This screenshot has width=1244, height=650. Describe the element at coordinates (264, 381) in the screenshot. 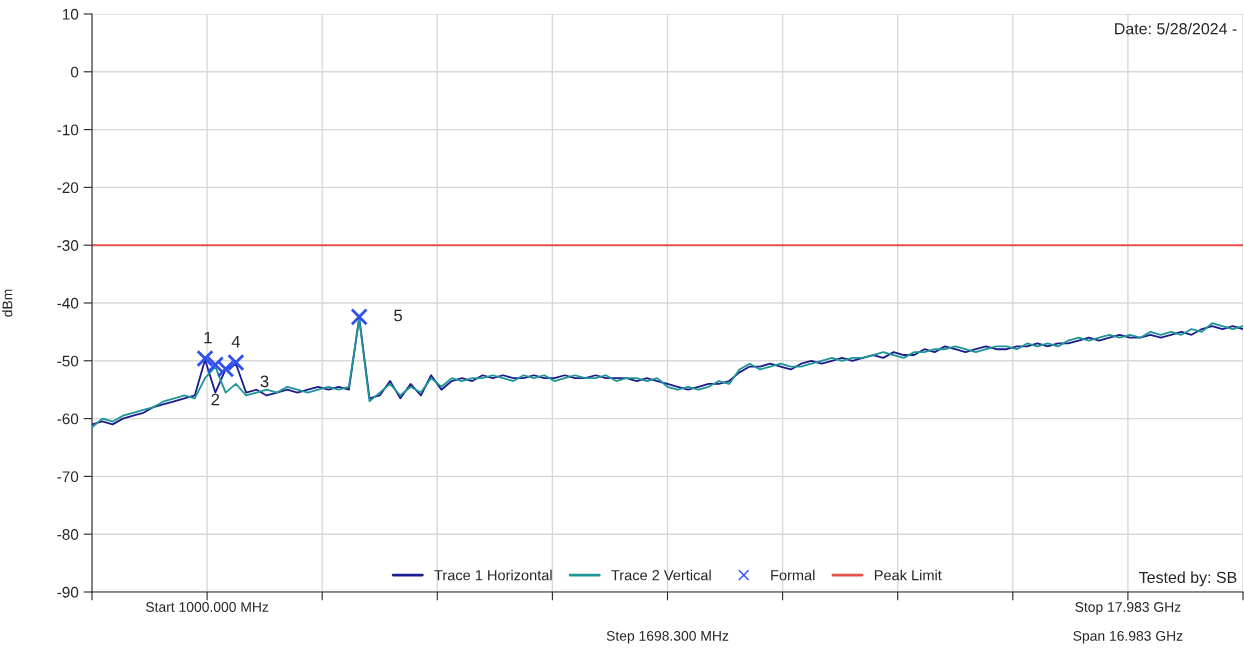

I see `annotation: 3` at that location.